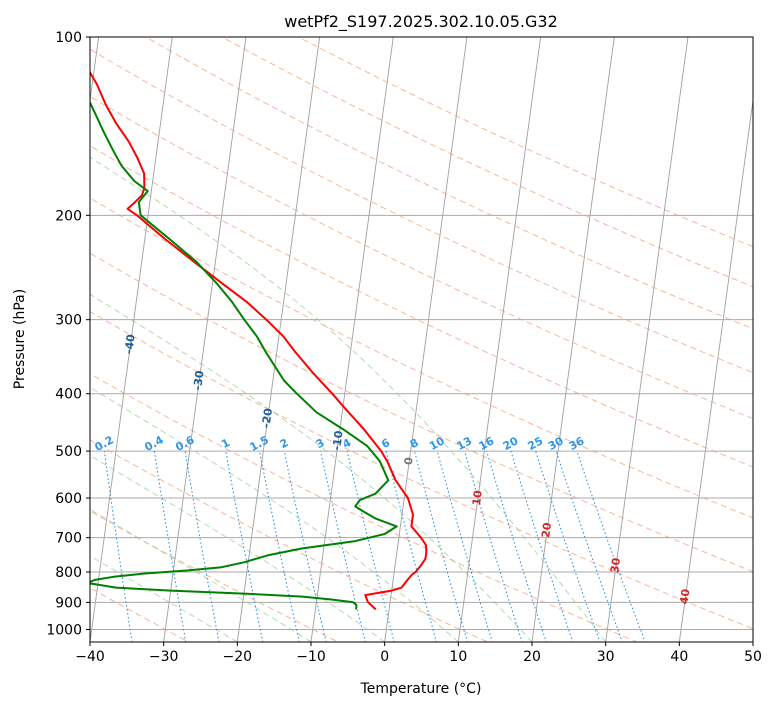  I want to click on x-axis-label: Temperature (°C), so click(421, 689).